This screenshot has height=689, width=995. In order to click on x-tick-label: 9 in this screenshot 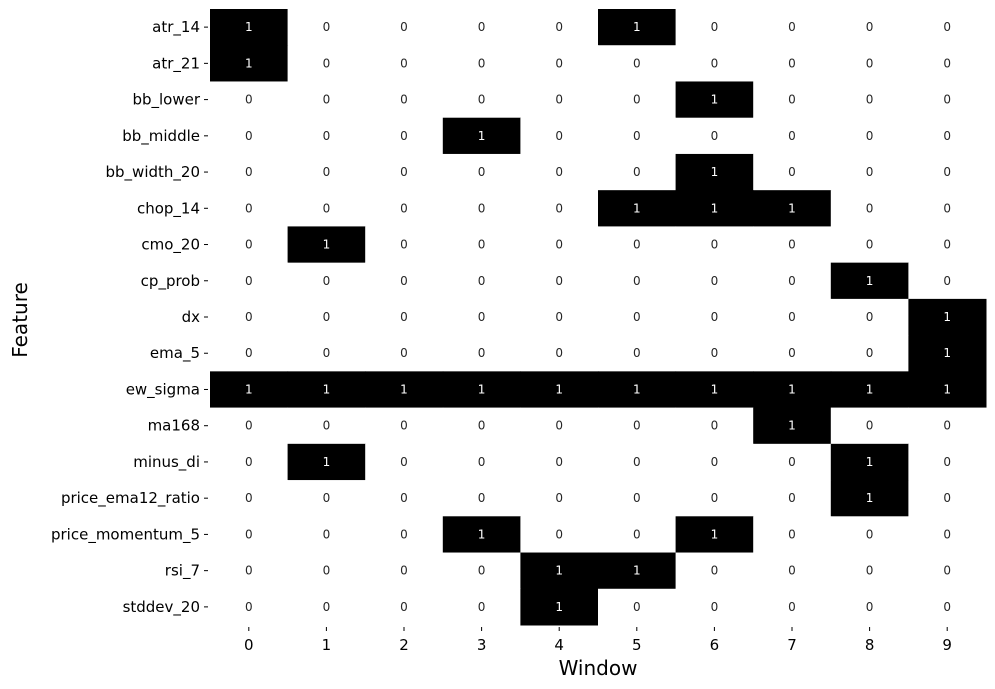, I will do `click(947, 645)`.